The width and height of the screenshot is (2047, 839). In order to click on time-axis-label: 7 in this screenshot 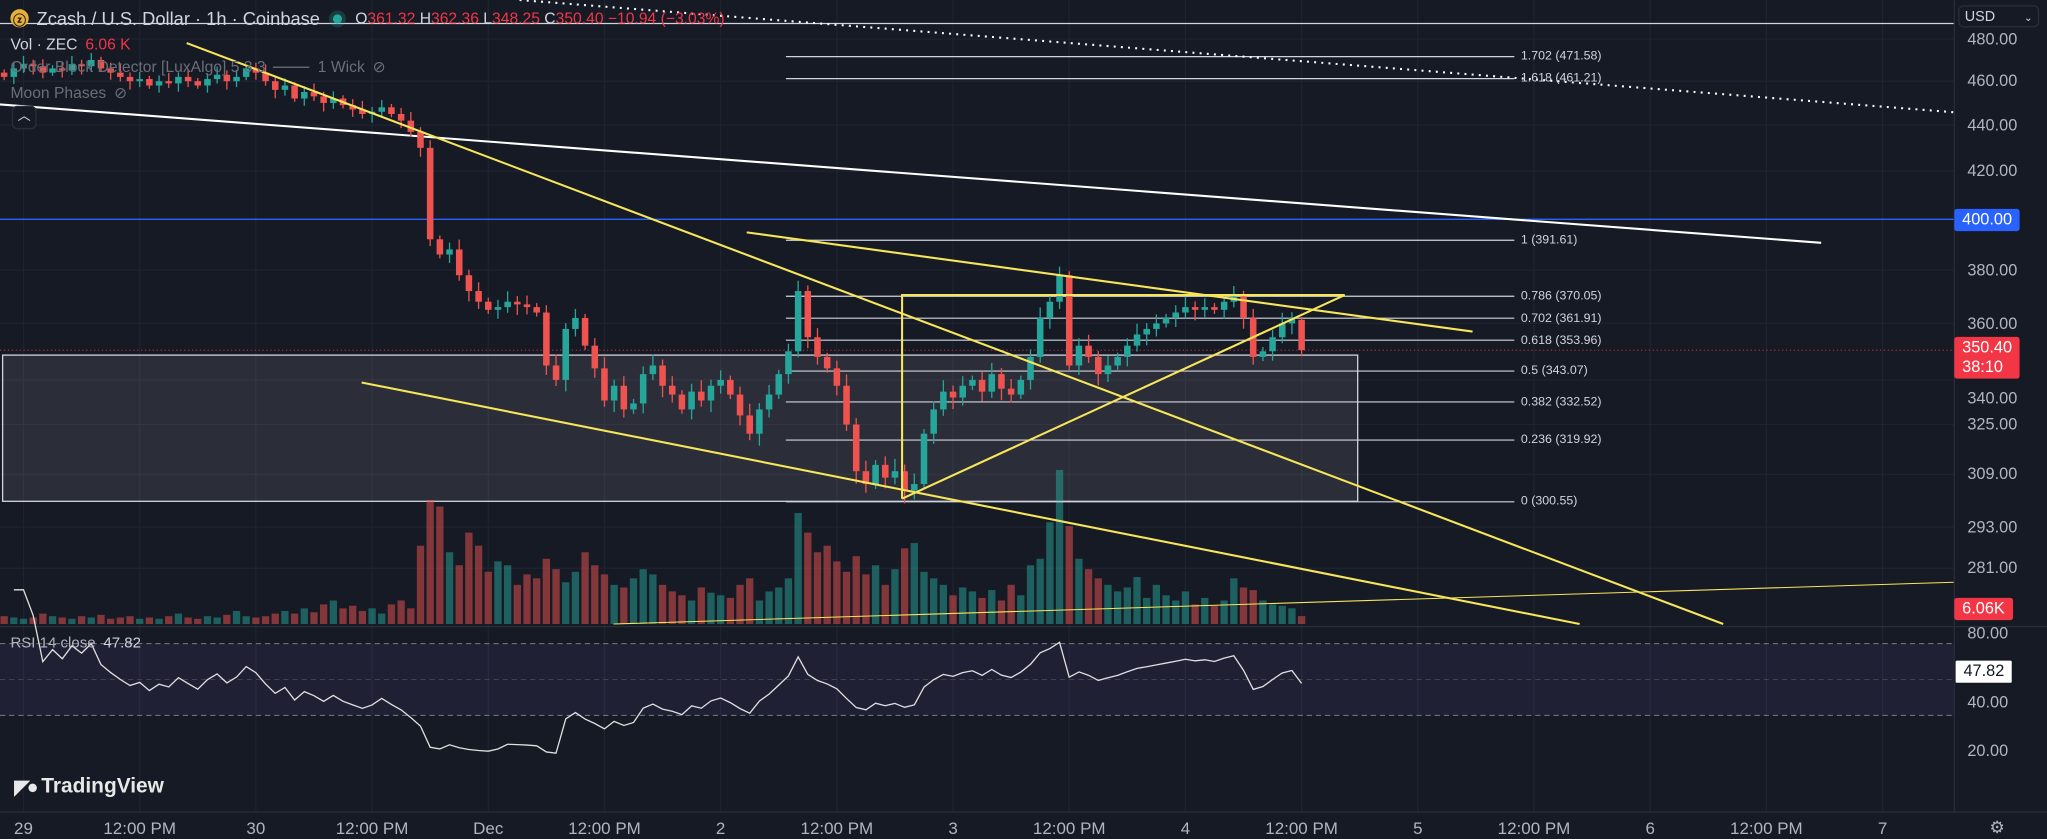, I will do `click(1882, 828)`.